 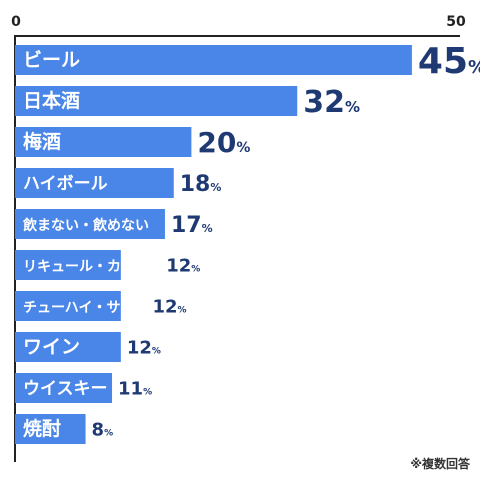 I want to click on value-label: 17%, so click(x=192, y=225).